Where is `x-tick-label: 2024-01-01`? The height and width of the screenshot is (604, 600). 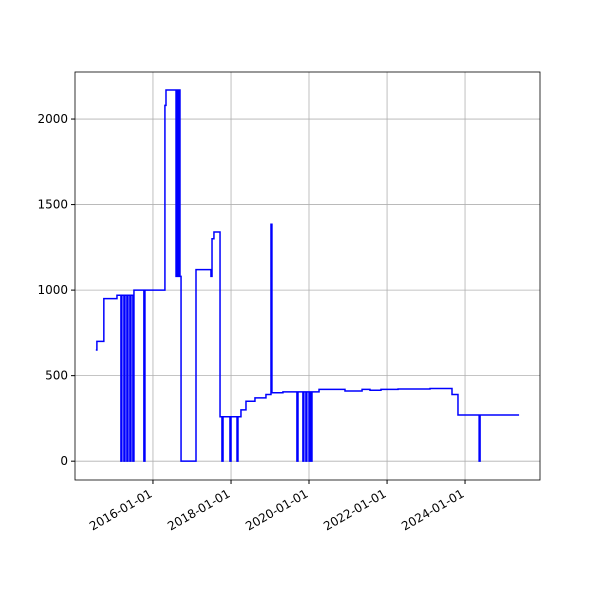
x-tick-label: 2024-01-01 is located at coordinates (432, 509).